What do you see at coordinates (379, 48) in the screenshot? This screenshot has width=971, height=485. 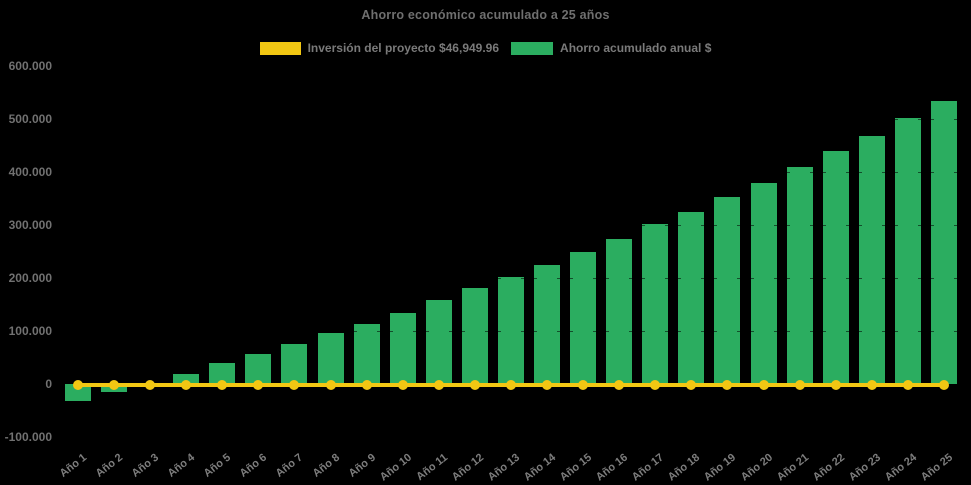 I see `legend-item-investment: Inversión del proyecto $46,949.96` at bounding box center [379, 48].